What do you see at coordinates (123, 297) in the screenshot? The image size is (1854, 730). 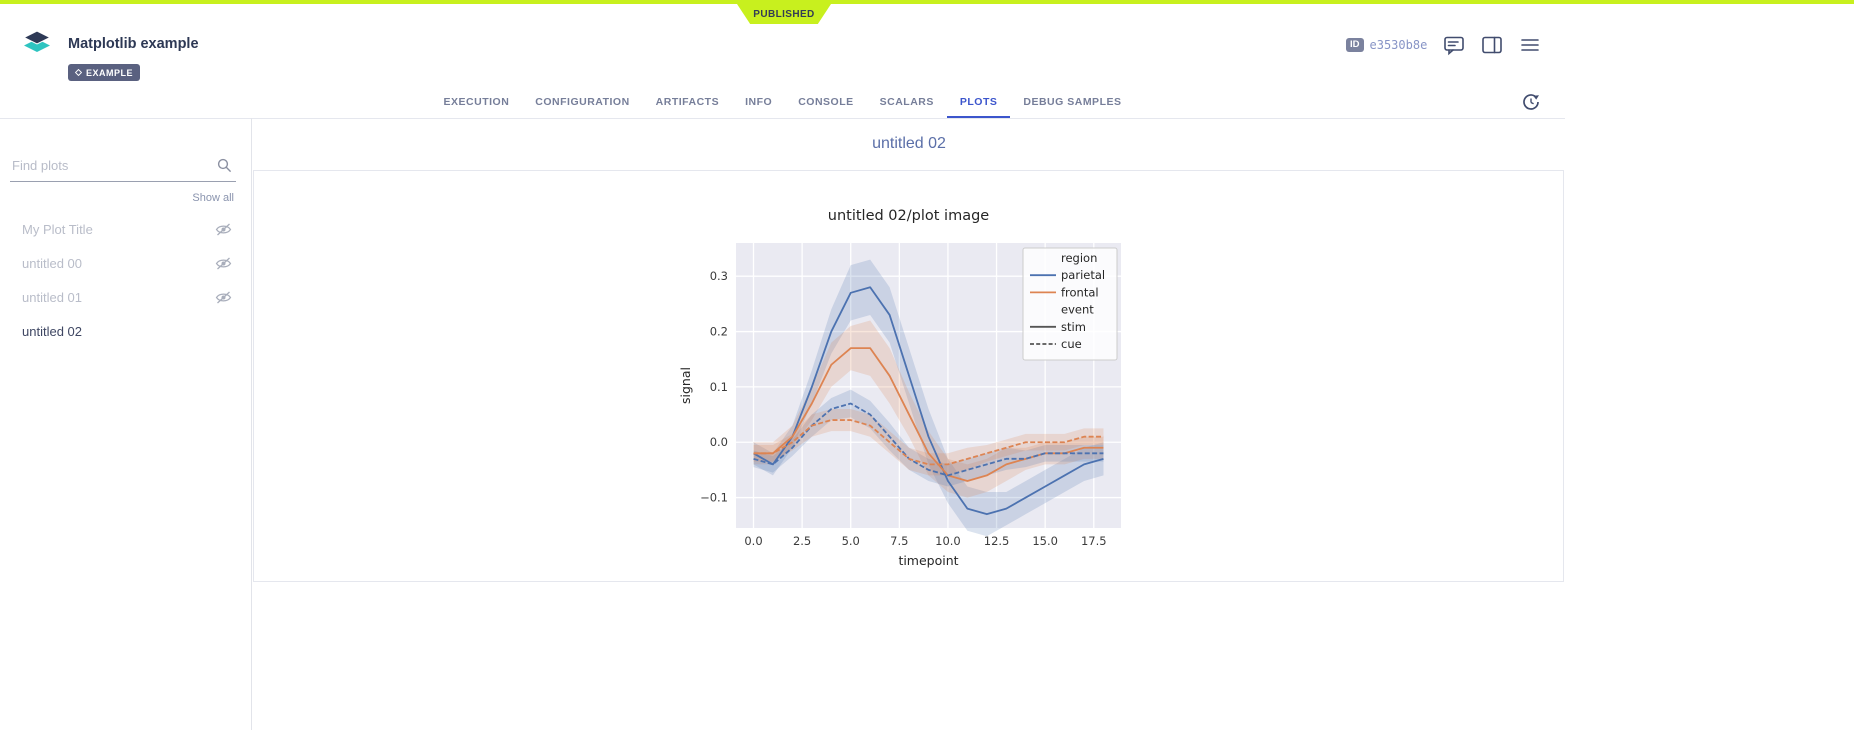 I see `plot-list-item: untitled 01` at bounding box center [123, 297].